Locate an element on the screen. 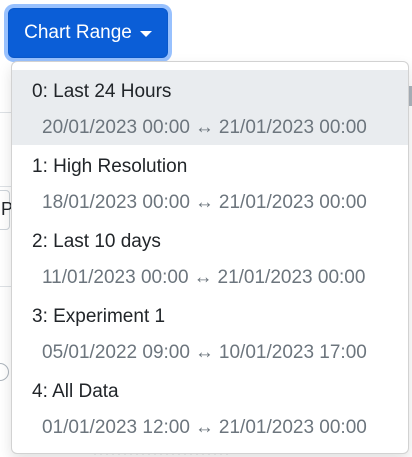 The height and width of the screenshot is (457, 412). chart-range-option-title: 4: All Data is located at coordinates (75, 391).